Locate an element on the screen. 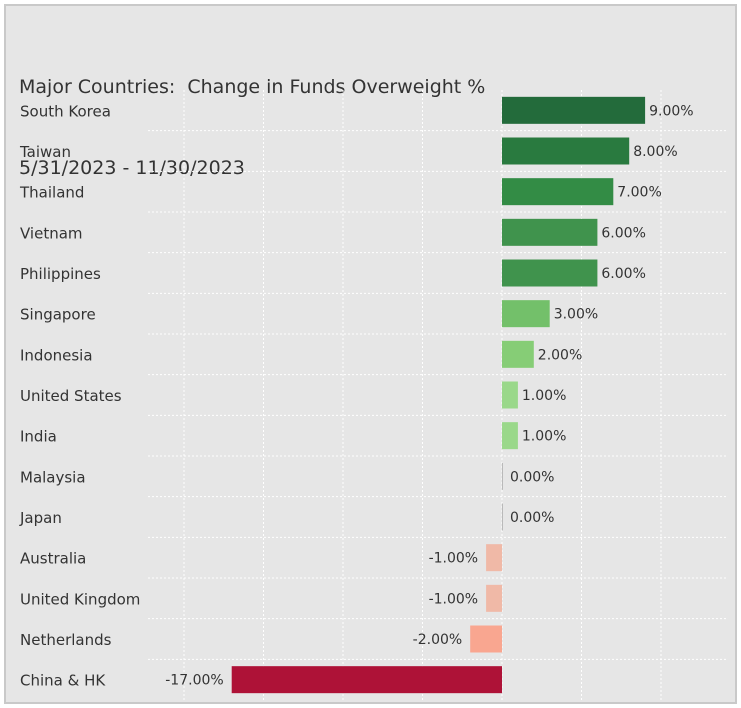 This screenshot has width=741, height=708. category-label: United States is located at coordinates (71, 396).